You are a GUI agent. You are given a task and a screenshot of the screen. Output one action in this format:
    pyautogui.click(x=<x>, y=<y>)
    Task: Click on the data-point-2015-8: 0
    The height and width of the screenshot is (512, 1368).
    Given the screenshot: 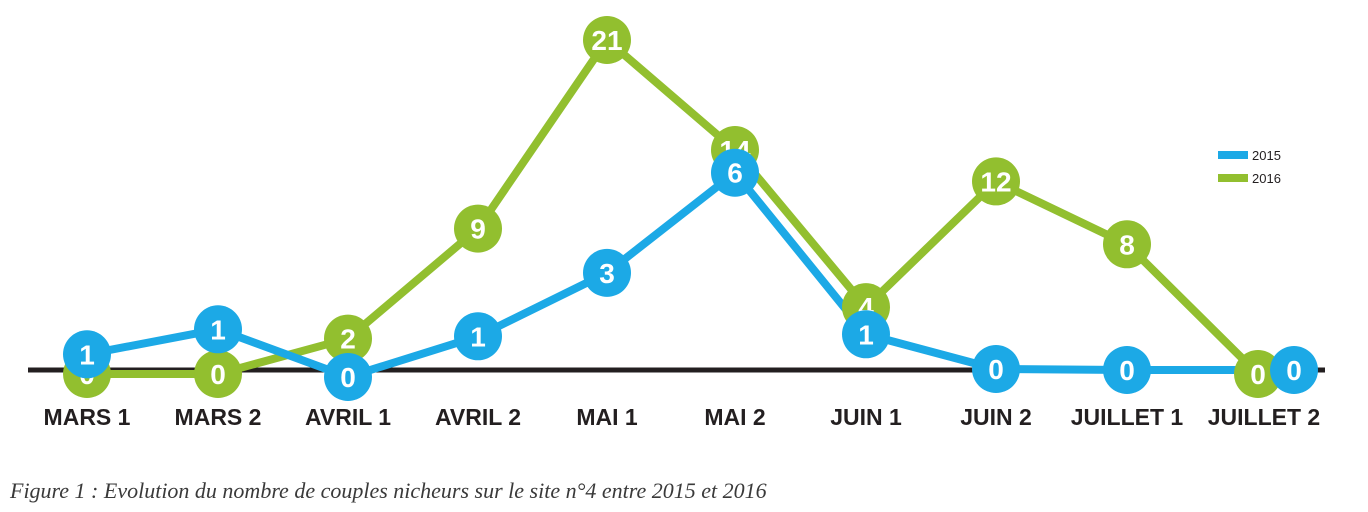 What is the action you would take?
    pyautogui.click(x=996, y=369)
    